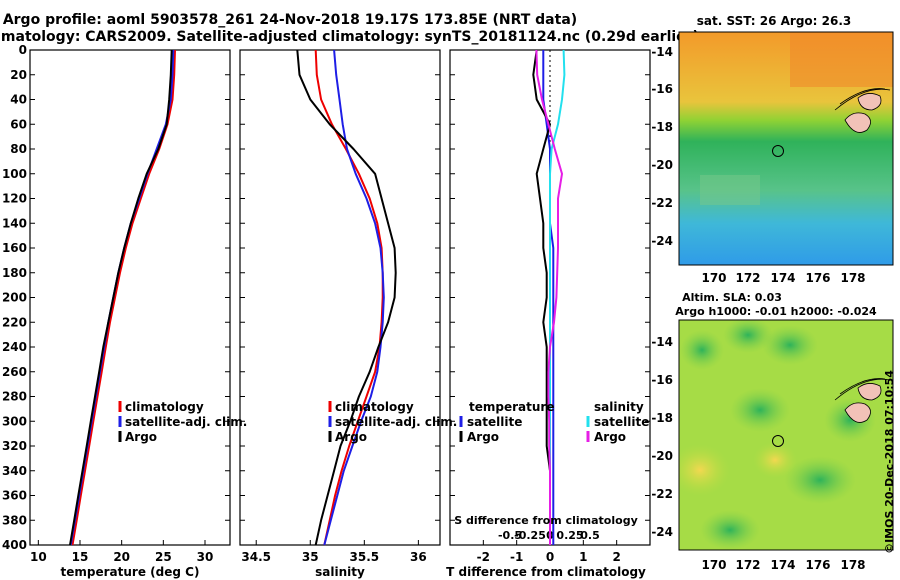 The width and height of the screenshot is (900, 580). I want to click on y-tick-label: 340, so click(14, 471).